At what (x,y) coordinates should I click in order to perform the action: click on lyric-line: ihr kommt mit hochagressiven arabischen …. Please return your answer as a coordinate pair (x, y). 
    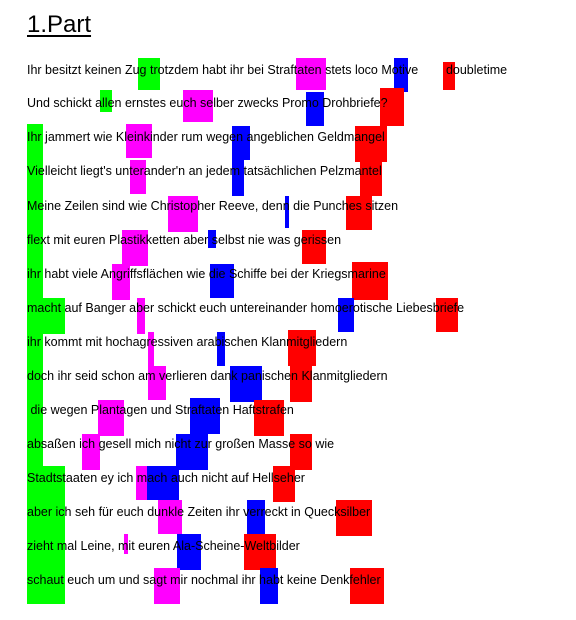
    Looking at the image, I should click on (187, 342).